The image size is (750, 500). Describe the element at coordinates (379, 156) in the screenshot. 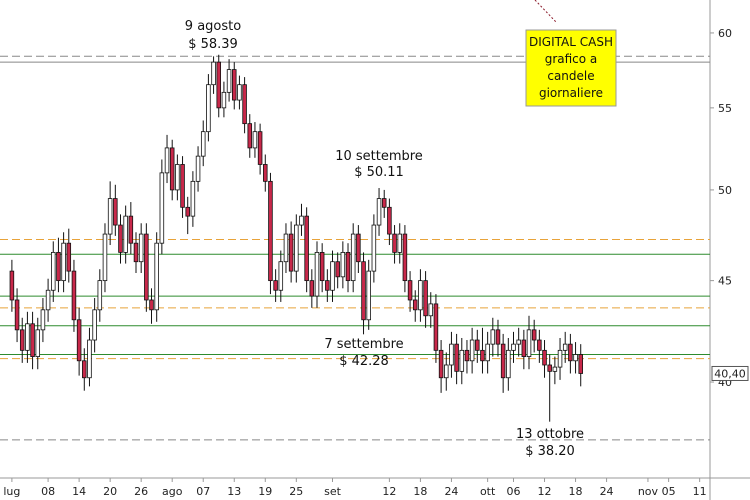

I see `annotation-text: 10 settembre` at that location.